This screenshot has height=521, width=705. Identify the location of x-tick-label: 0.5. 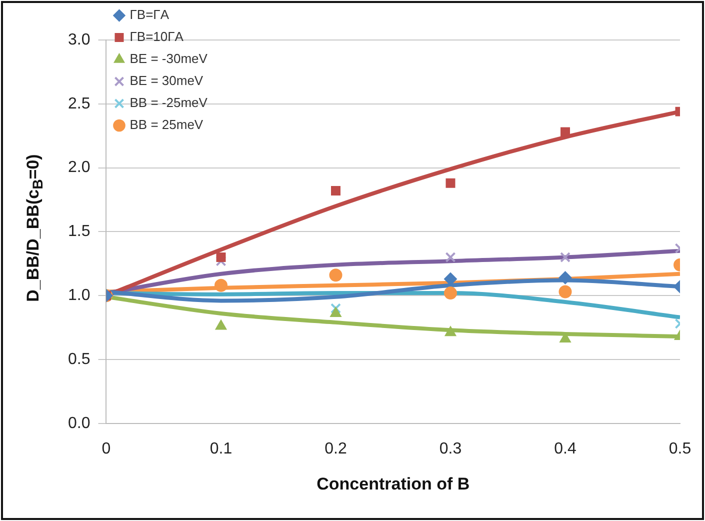
(680, 449).